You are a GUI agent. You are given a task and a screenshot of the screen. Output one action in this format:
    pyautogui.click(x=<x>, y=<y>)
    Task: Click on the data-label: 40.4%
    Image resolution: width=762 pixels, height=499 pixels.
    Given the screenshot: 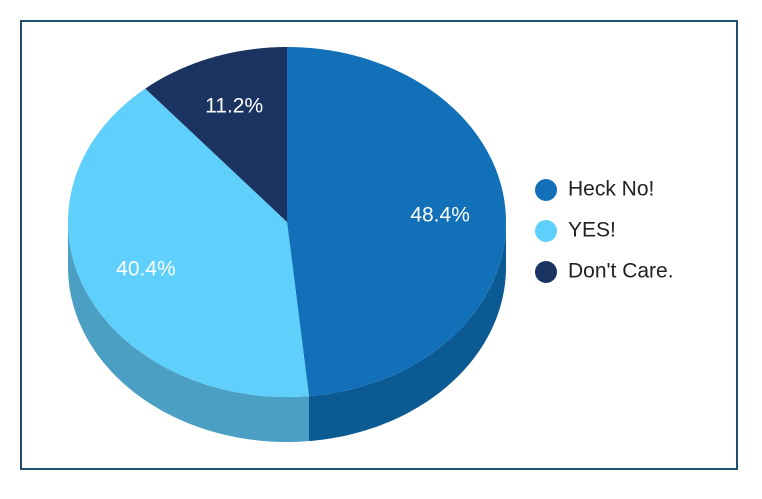 What is the action you would take?
    pyautogui.click(x=146, y=268)
    